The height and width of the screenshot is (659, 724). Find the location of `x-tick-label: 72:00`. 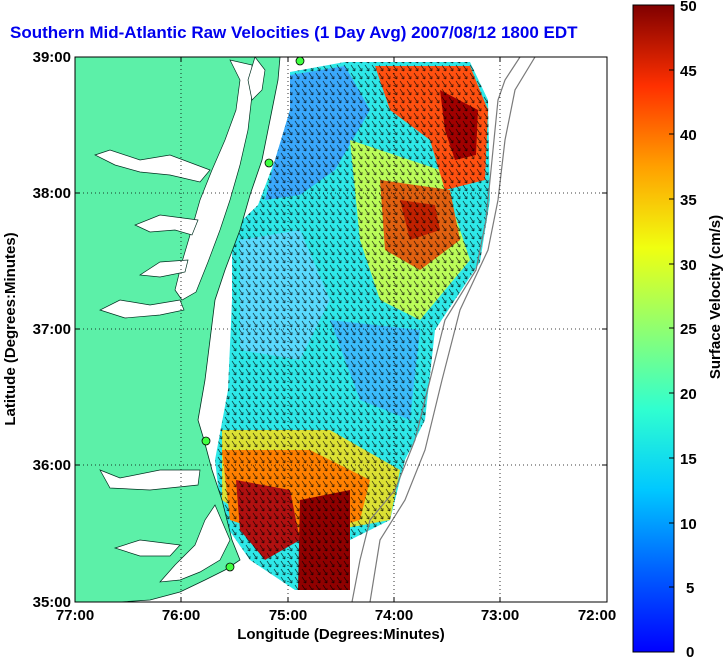

x-tick-label: 72:00 is located at coordinates (597, 615).